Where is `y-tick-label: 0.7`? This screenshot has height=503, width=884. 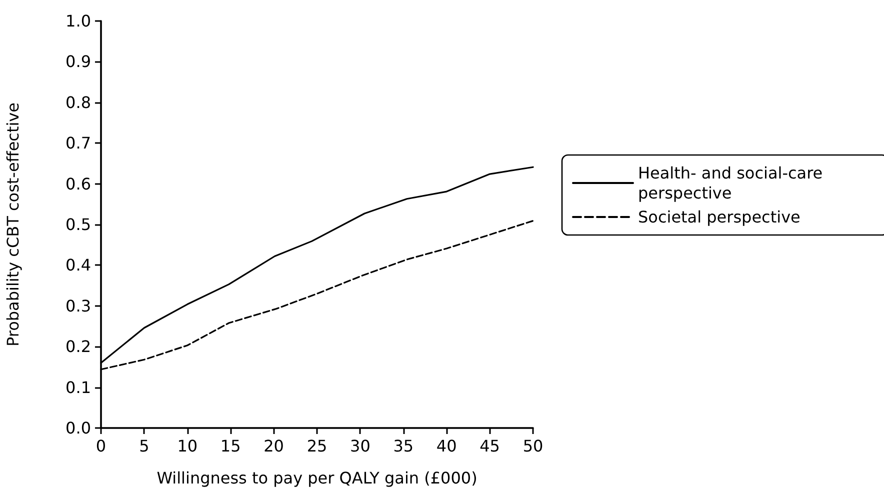 y-tick-label: 0.7 is located at coordinates (78, 143).